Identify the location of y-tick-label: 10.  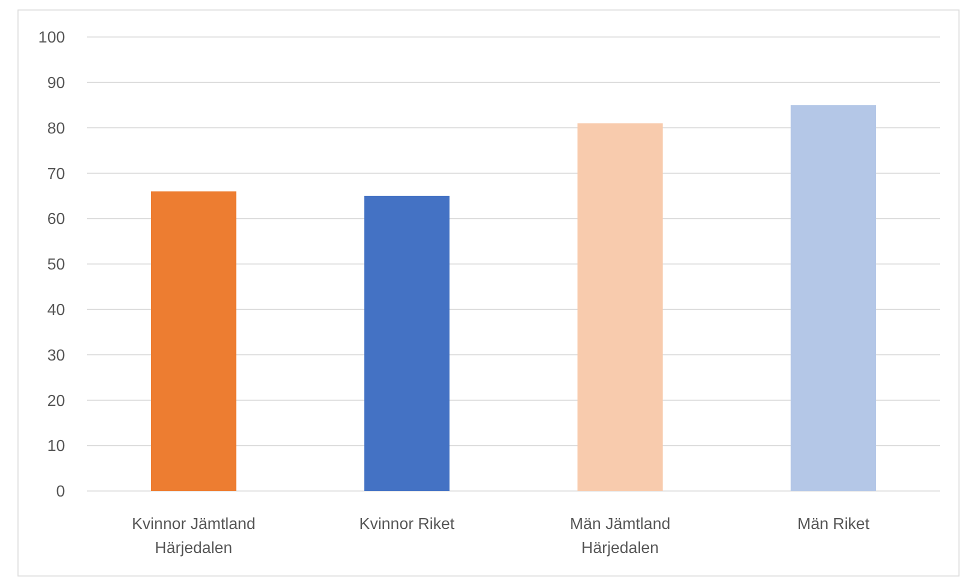
(56, 447).